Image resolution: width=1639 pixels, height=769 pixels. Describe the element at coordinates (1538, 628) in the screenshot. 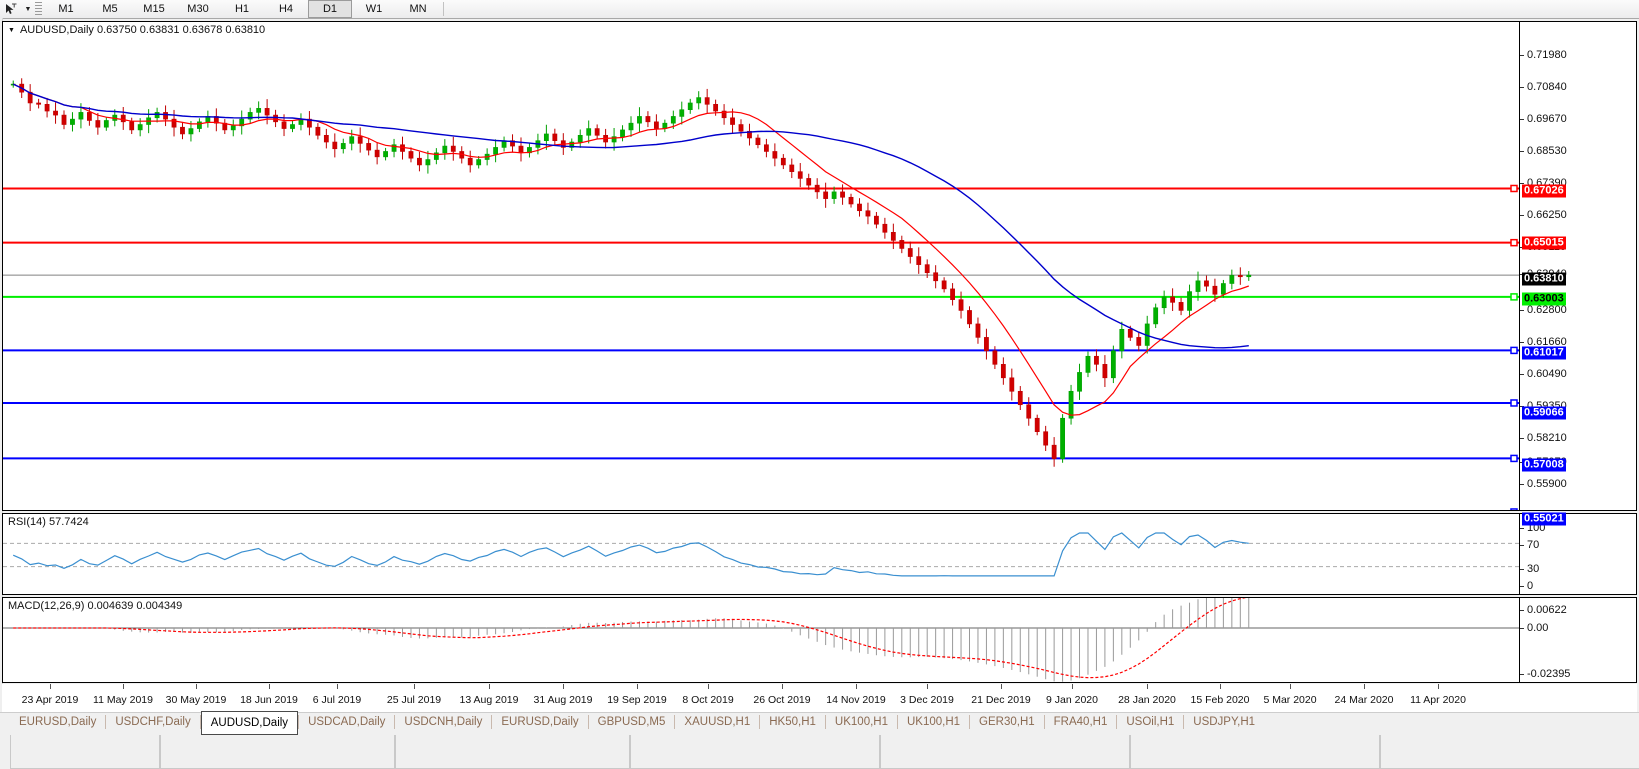

I see `macd-axis-label: 0.00` at that location.